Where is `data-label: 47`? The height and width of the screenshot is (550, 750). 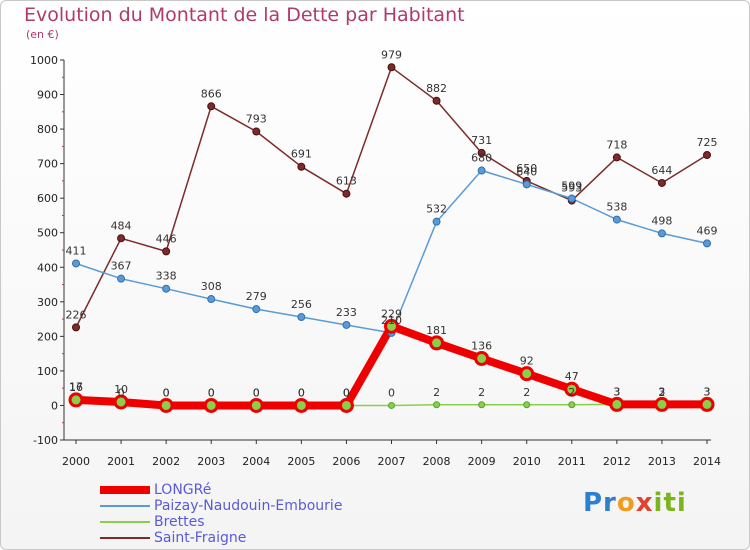 data-label: 47 is located at coordinates (572, 376).